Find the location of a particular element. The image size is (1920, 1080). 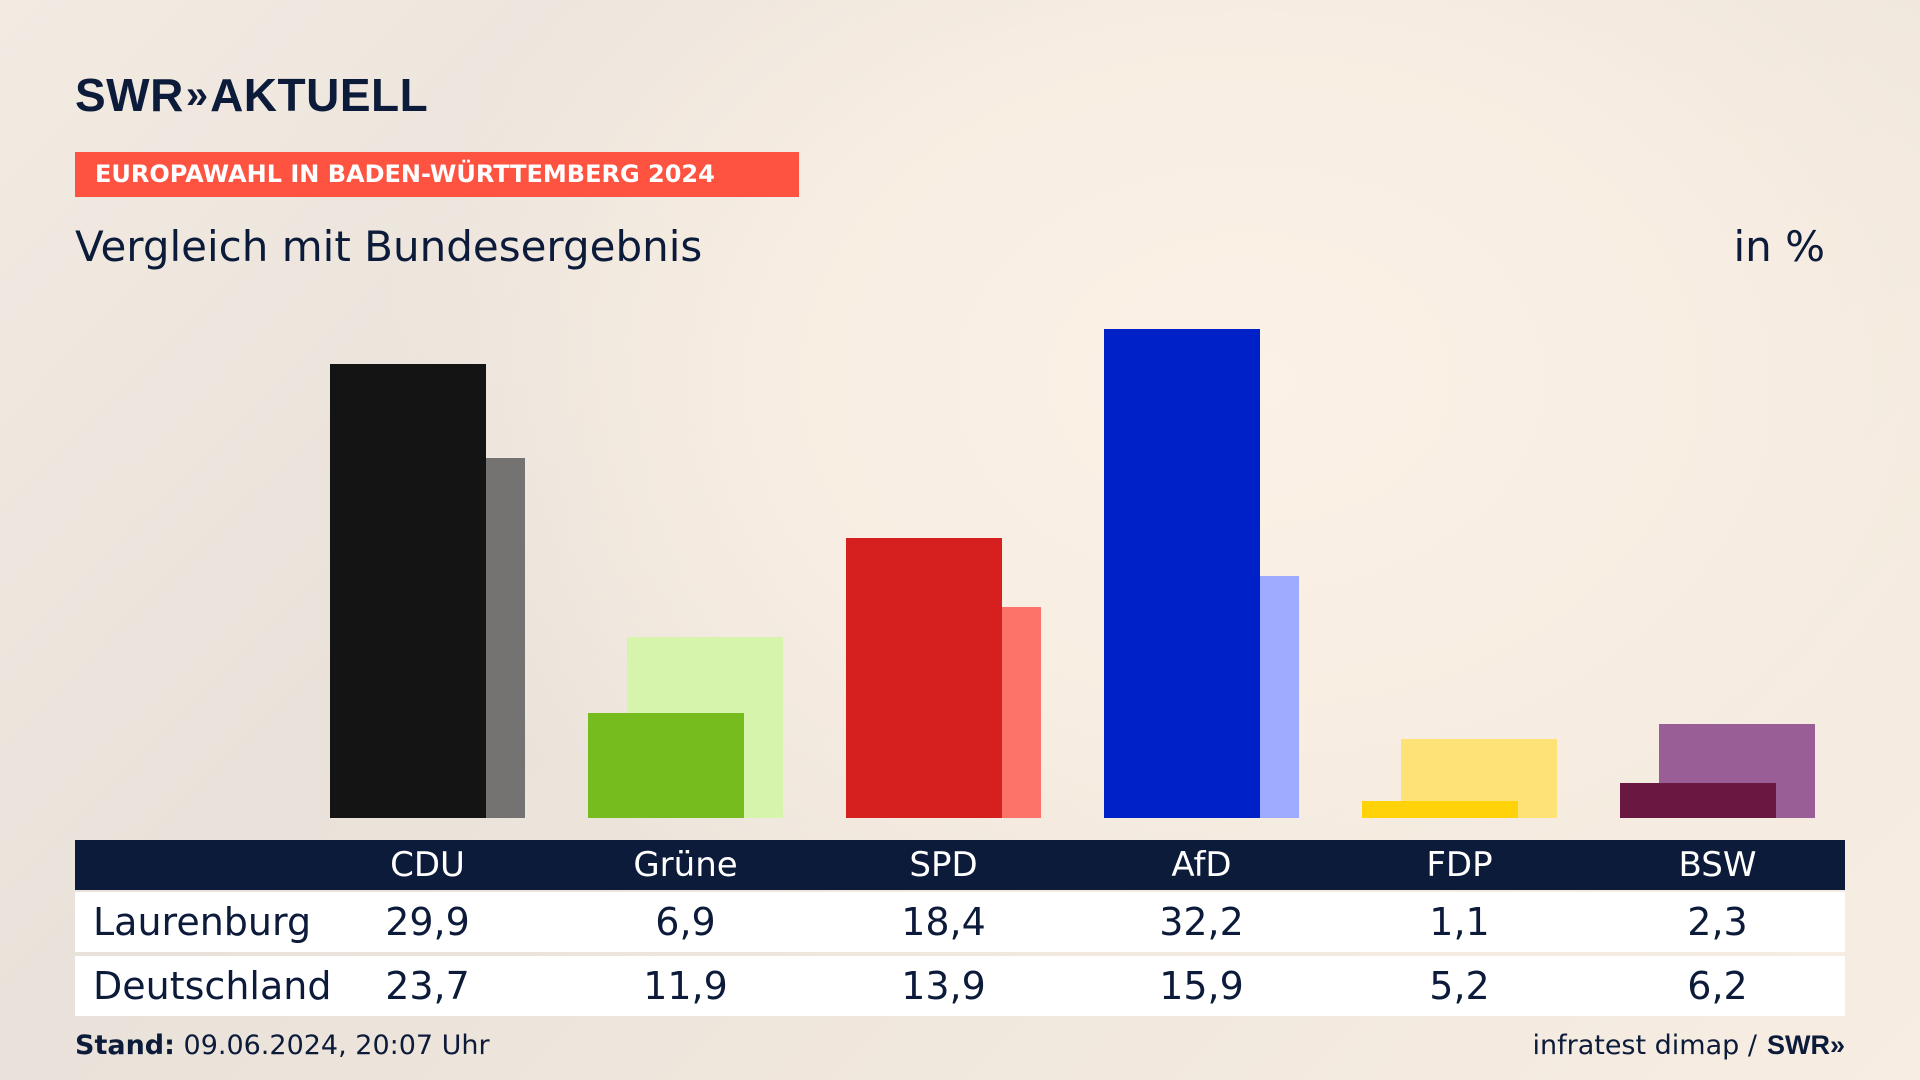

logo-swr: SWR is located at coordinates (129, 95).